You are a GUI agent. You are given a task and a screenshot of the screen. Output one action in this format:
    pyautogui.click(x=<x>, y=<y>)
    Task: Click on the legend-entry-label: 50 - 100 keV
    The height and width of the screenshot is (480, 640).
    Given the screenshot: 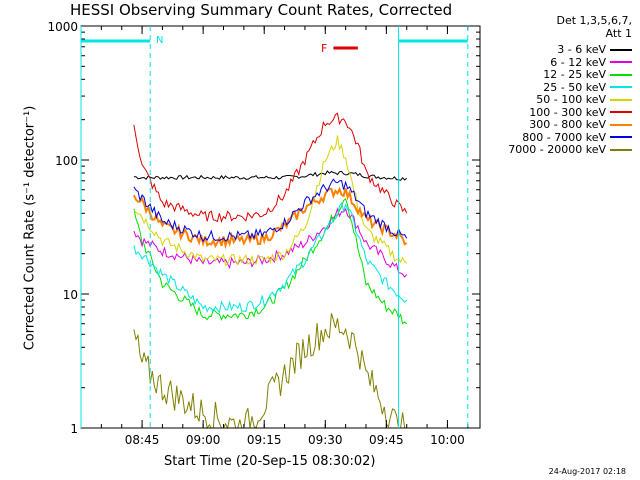 What is the action you would take?
    pyautogui.click(x=571, y=99)
    